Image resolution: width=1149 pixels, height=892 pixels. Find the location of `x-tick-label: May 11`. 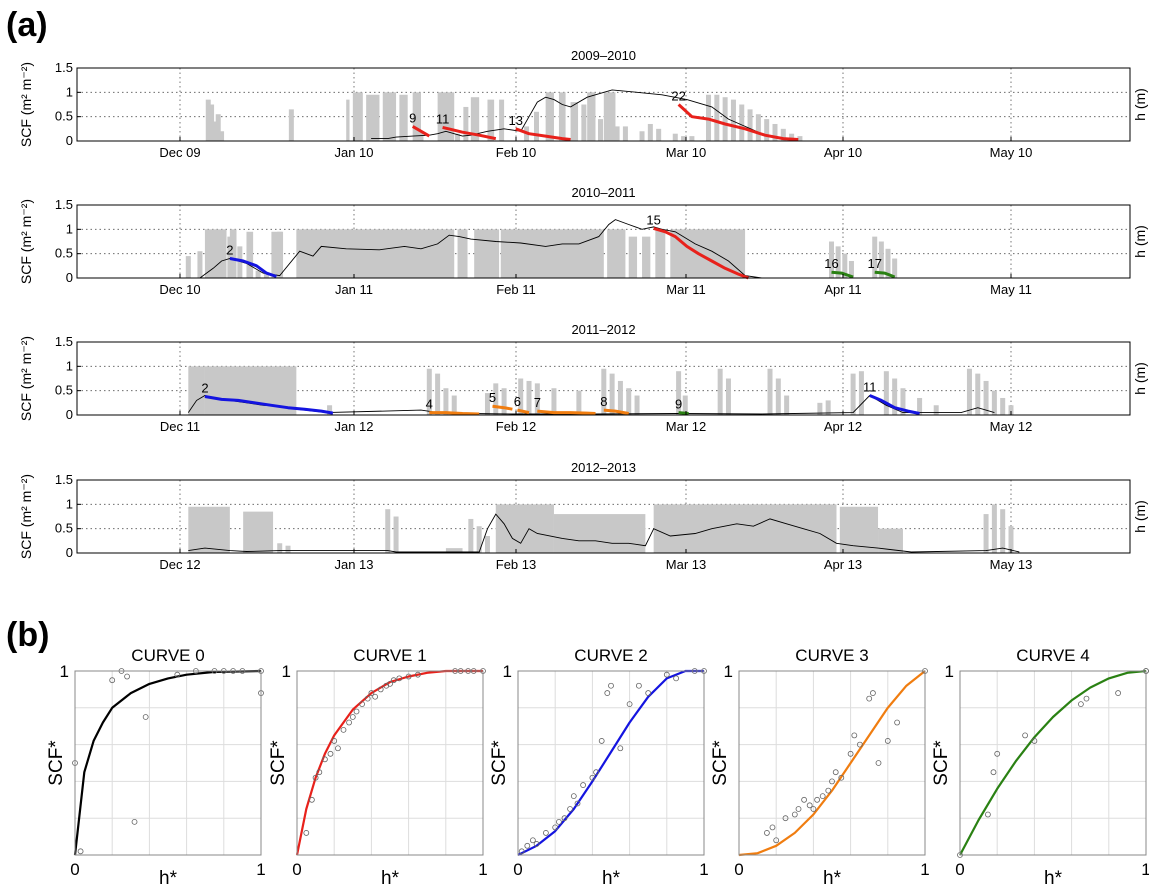

x-tick-label: May 11 is located at coordinates (1011, 289).